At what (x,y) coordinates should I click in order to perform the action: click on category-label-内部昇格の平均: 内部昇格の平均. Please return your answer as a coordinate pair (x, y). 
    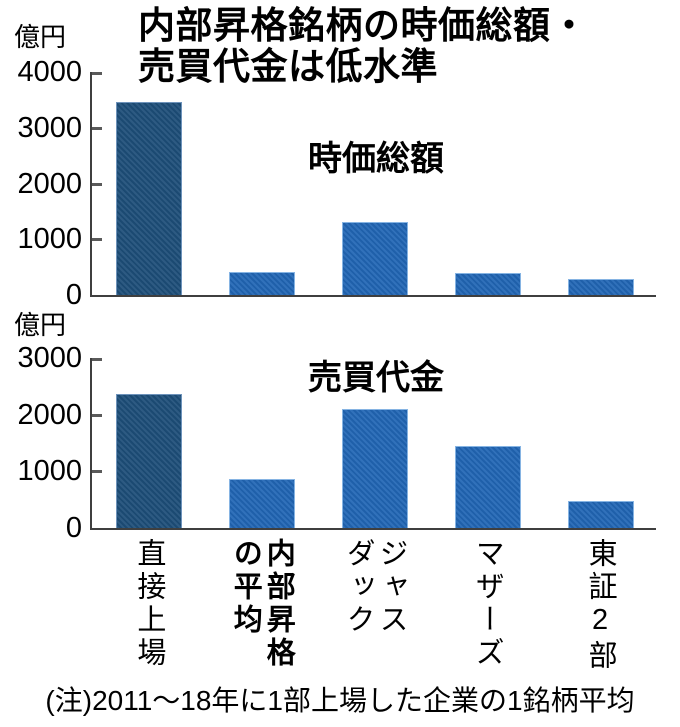
    Looking at the image, I should click on (262, 604).